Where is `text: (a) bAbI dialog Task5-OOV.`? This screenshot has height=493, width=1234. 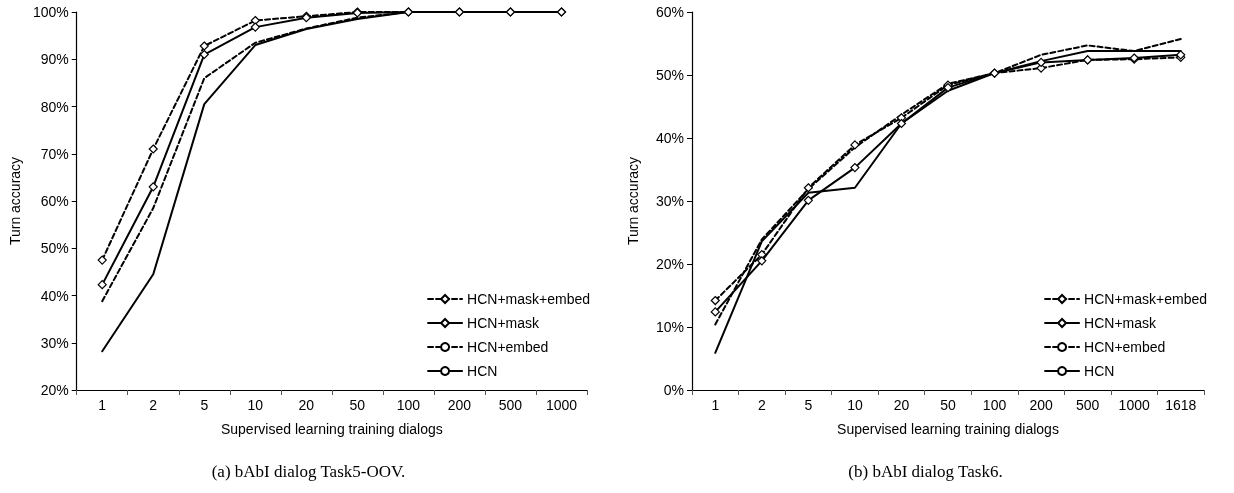
text: (a) bAbI dialog Task5-OOV. is located at coordinates (308, 471).